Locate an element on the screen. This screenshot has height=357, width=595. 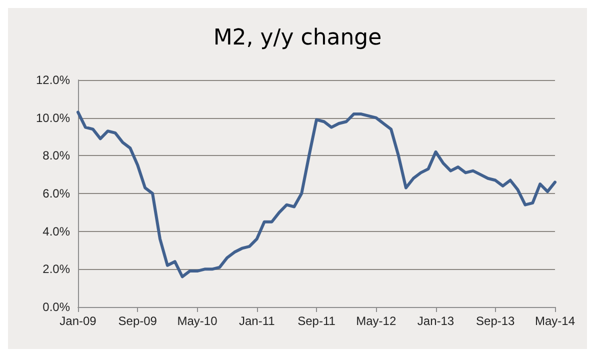
y-tick-label: 12.0% is located at coordinates (53, 80).